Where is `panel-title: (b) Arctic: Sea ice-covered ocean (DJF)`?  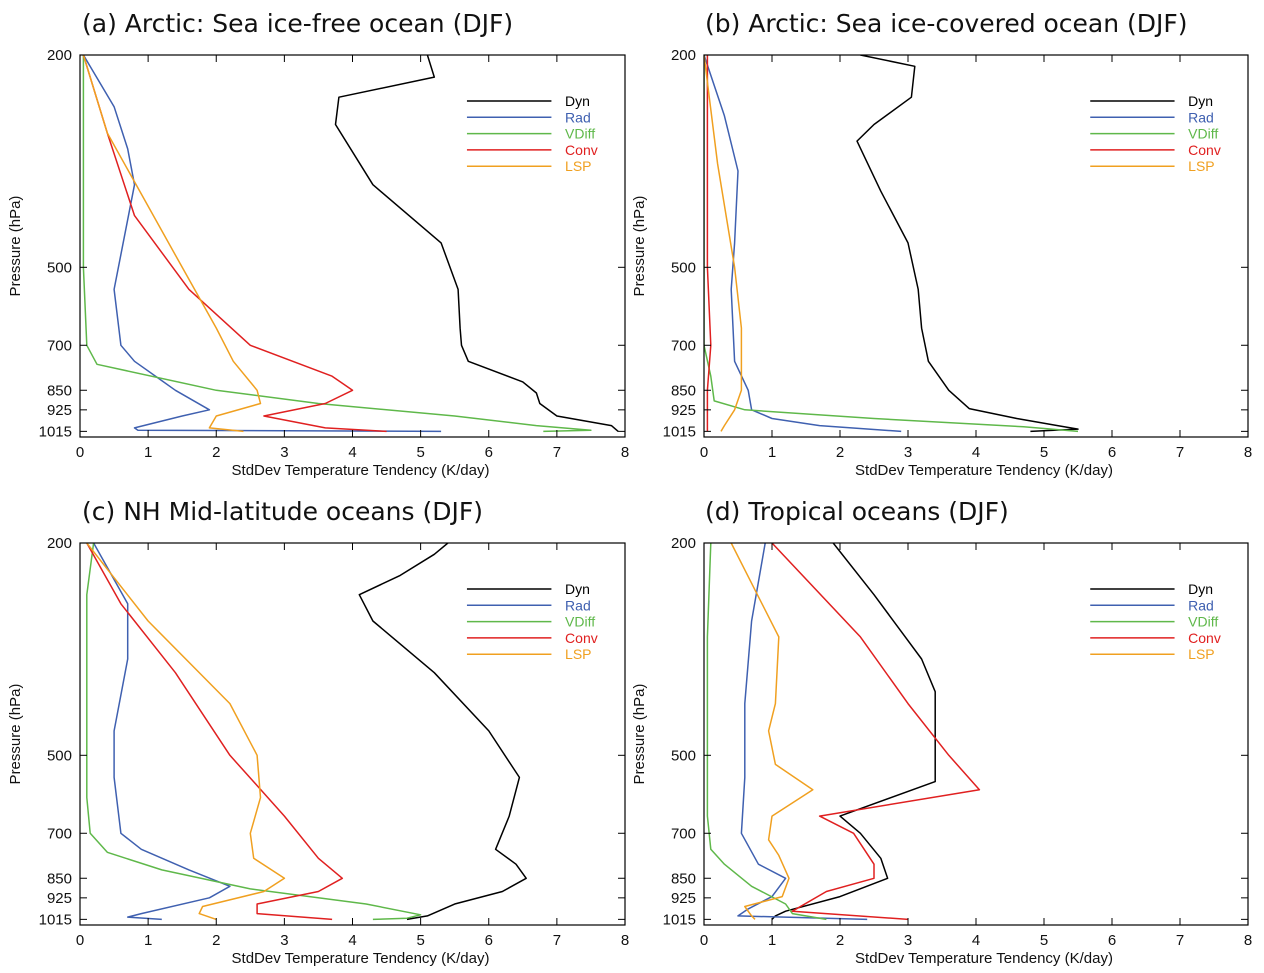
panel-title: (b) Arctic: Sea ice-covered ocean (DJF) is located at coordinates (946, 23).